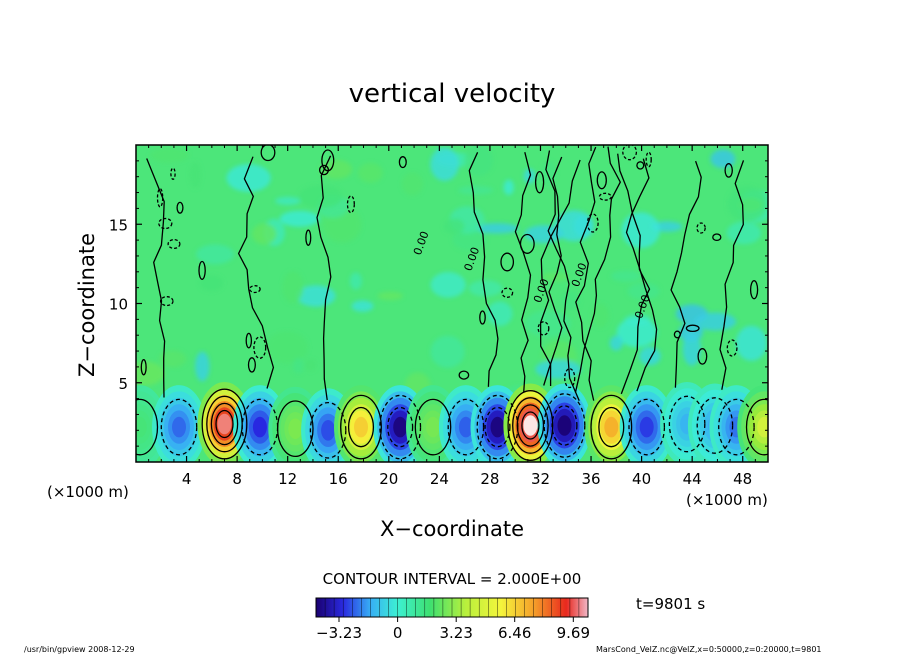  Describe the element at coordinates (398, 633) in the screenshot. I see `colorbar-tick-label: 0` at that location.